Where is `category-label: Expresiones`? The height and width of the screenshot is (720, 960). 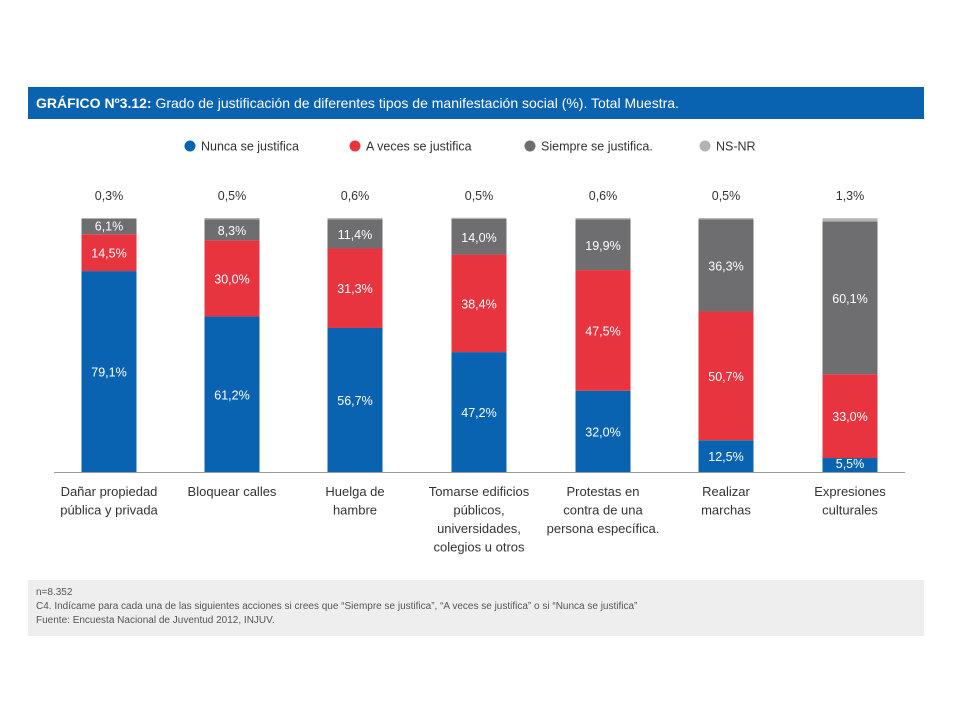 category-label: Expresiones is located at coordinates (850, 491).